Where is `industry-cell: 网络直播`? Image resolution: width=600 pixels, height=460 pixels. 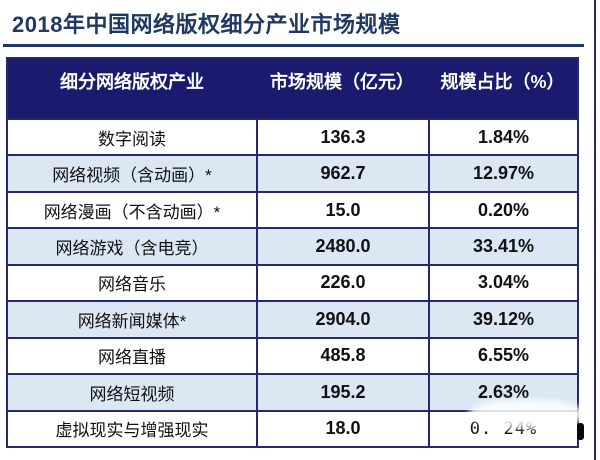
industry-cell: 网络直播 is located at coordinates (132, 355).